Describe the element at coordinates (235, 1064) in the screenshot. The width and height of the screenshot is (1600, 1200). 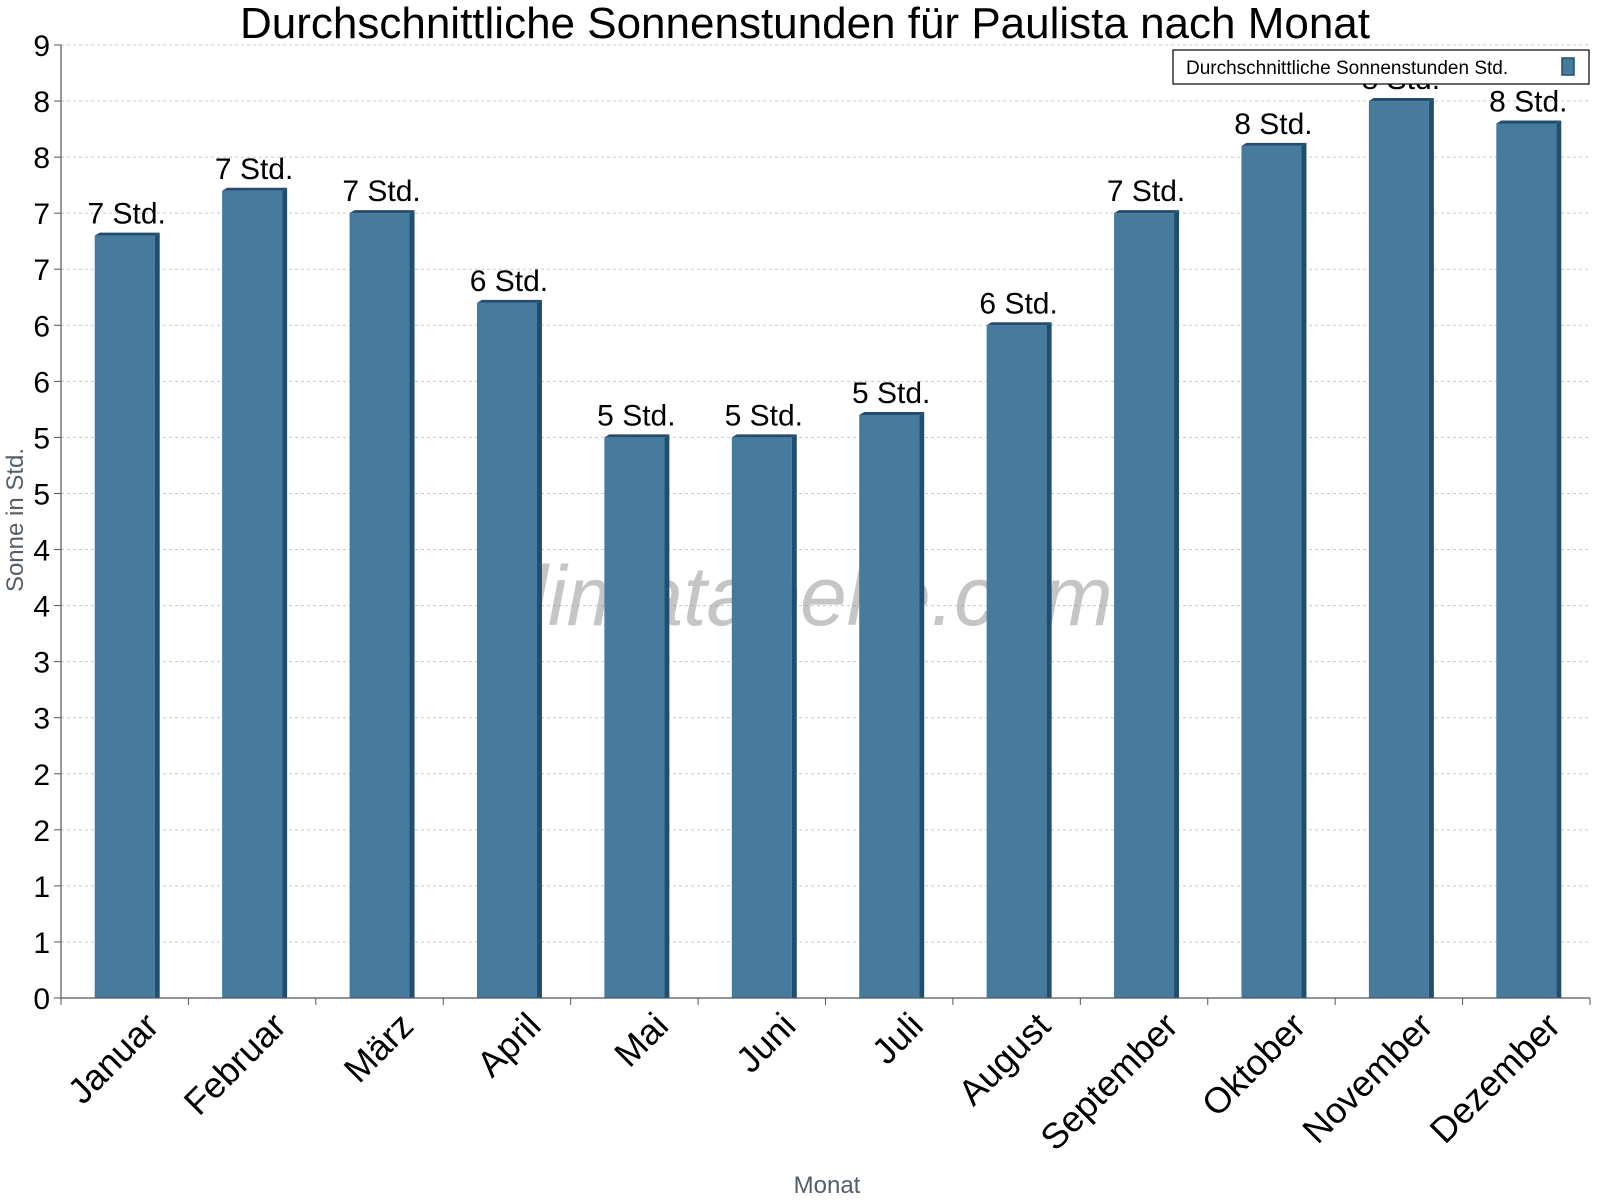
I see `x-tick-label: Februar` at that location.